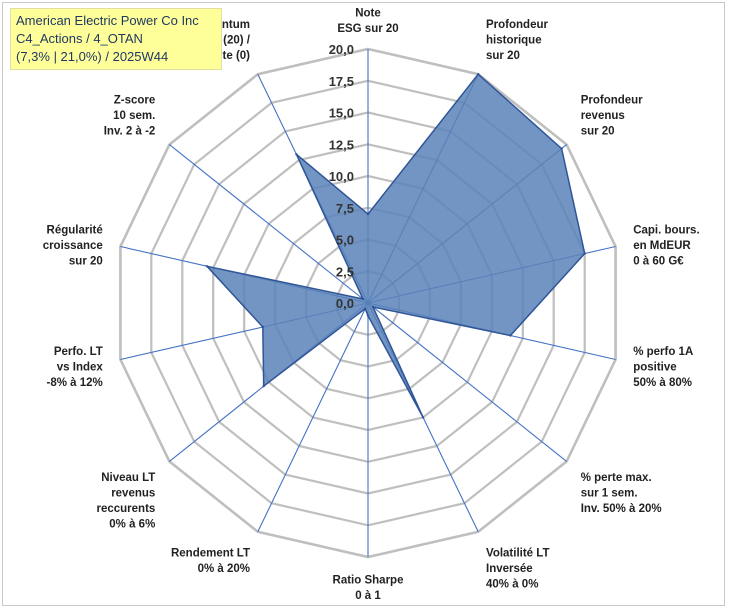 This screenshot has width=729, height=610. I want to click on tick-label: 5,0, so click(345, 240).